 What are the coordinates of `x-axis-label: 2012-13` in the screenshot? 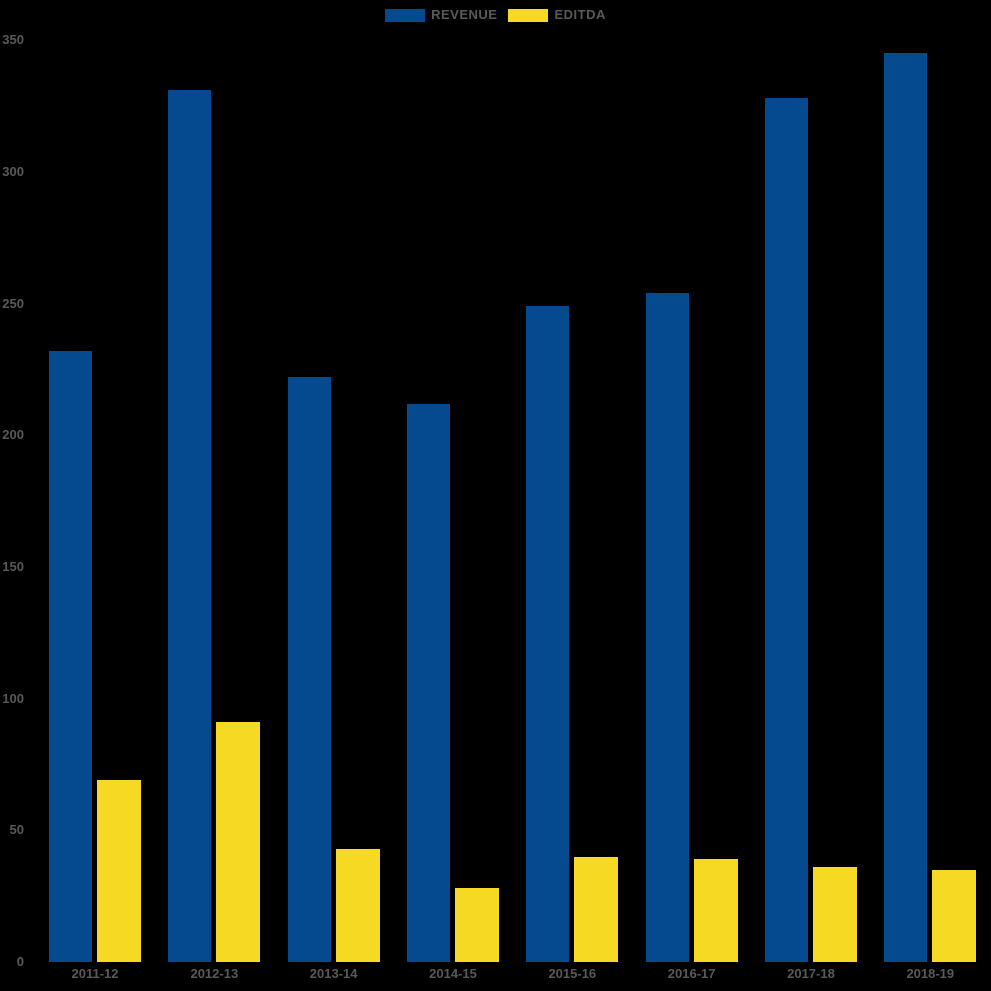 It's located at (214, 973).